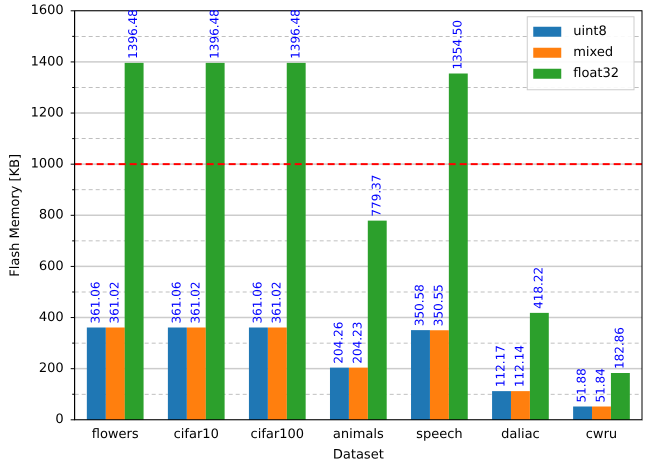 The width and height of the screenshot is (662, 467). Describe the element at coordinates (519, 366) in the screenshot. I see `data-label: 112.14` at that location.